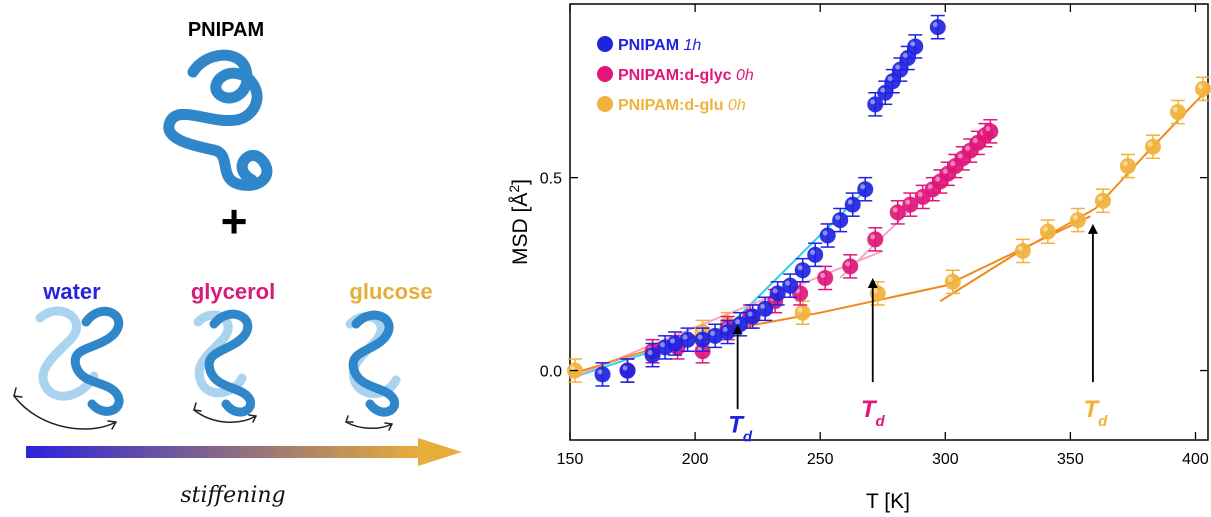 The width and height of the screenshot is (1211, 517). Describe the element at coordinates (945, 459) in the screenshot. I see `x-tick-label: 300` at that location.